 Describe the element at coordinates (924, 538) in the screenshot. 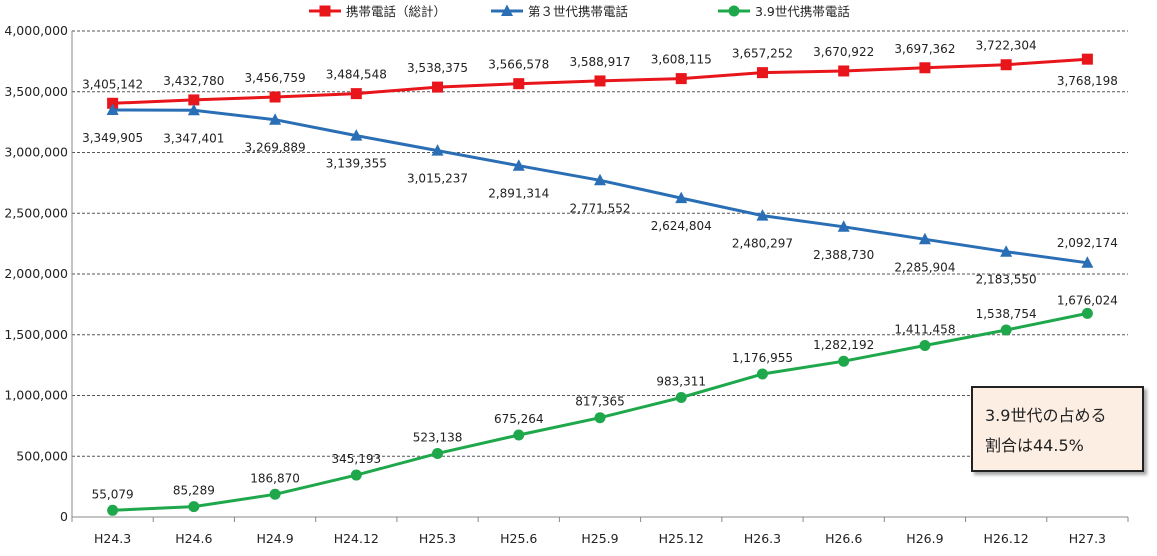

I see `x-tick-label: H26.9` at that location.